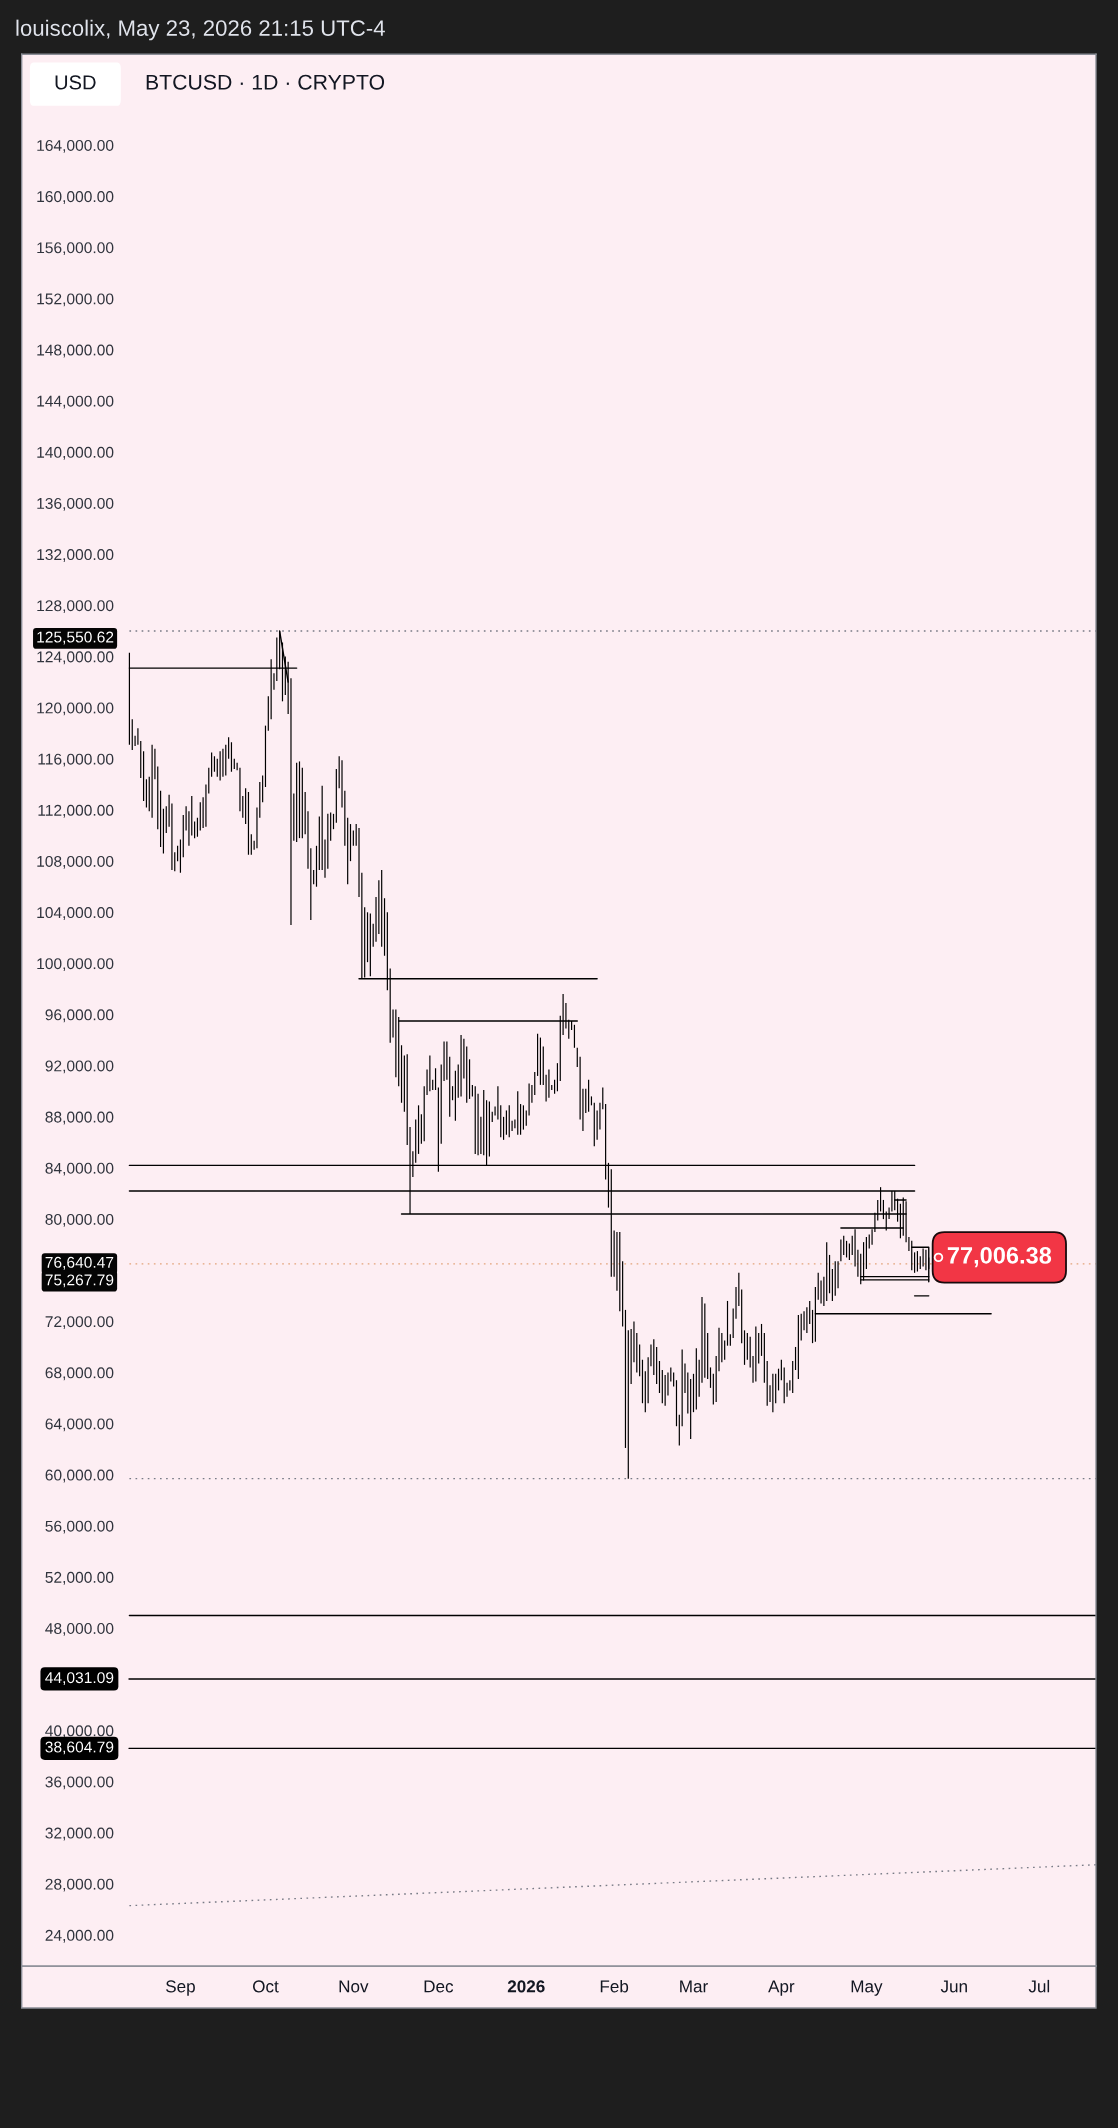  I want to click on y-tick-label: 68,000.00, so click(79, 1374).